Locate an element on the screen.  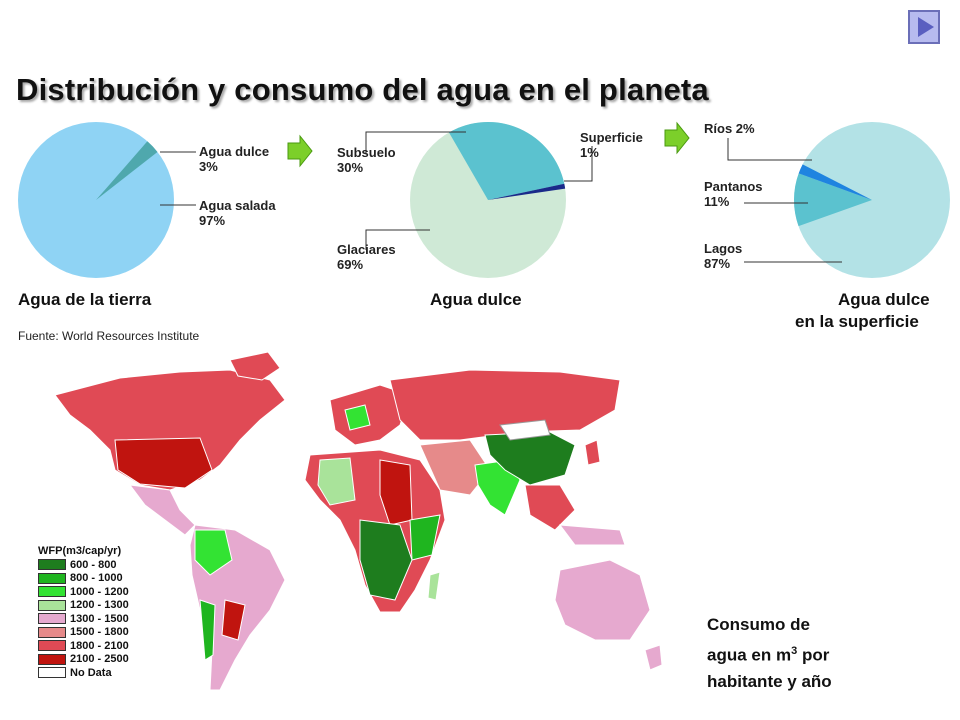
map-mexico is located at coordinates (162, 510).